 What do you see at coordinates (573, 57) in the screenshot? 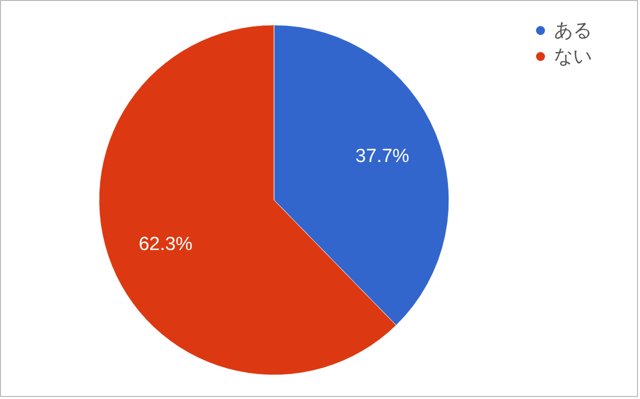
I see `legend-label: ない` at bounding box center [573, 57].